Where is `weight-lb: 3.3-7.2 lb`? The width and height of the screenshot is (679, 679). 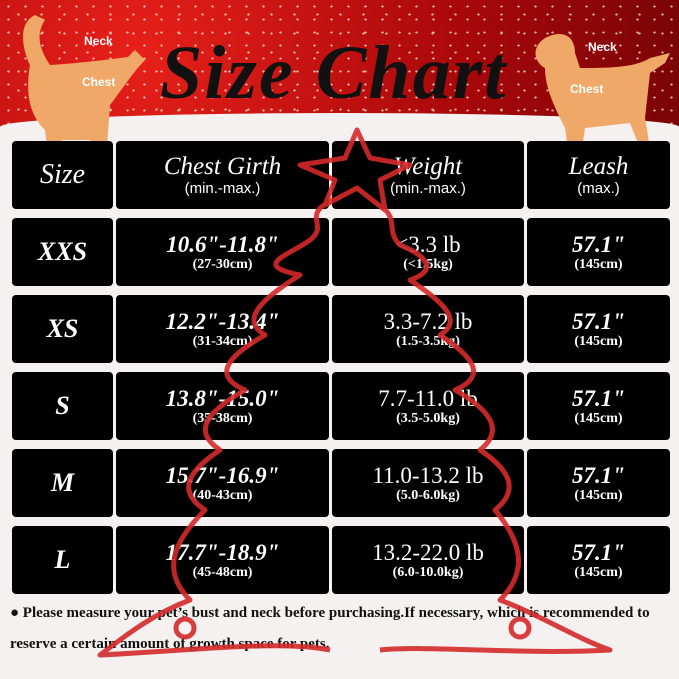
weight-lb: 3.3-7.2 lb is located at coordinates (428, 321).